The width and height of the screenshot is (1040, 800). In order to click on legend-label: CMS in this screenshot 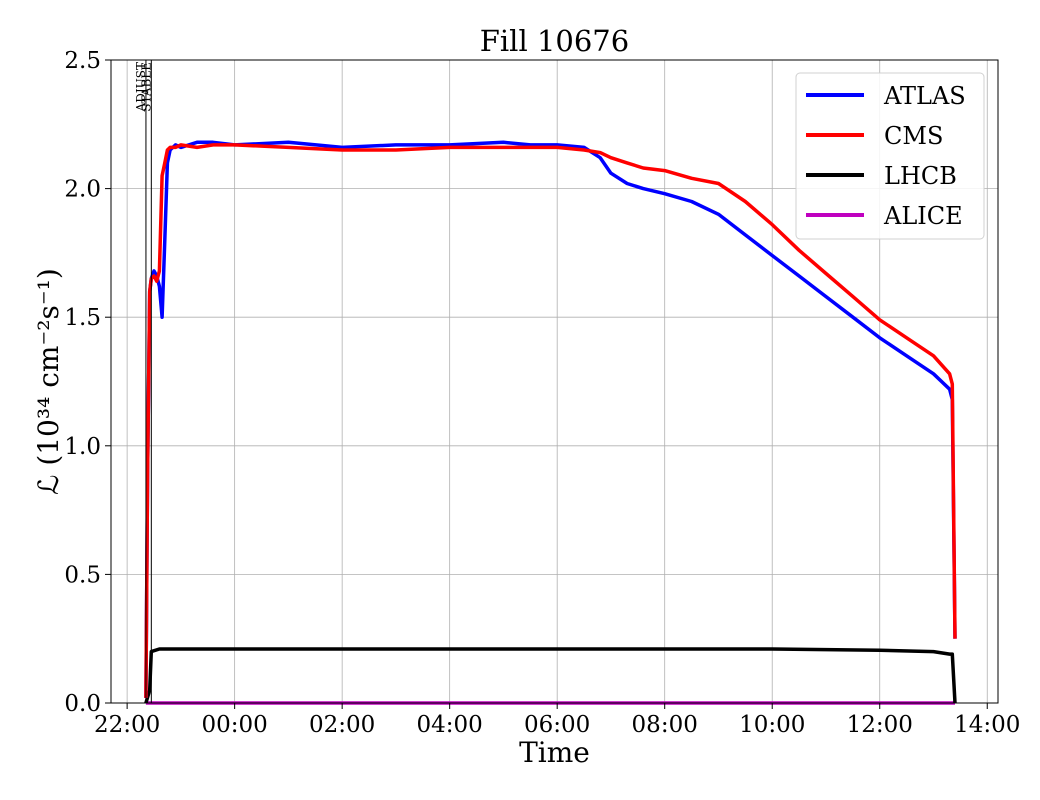, I will do `click(913, 136)`.